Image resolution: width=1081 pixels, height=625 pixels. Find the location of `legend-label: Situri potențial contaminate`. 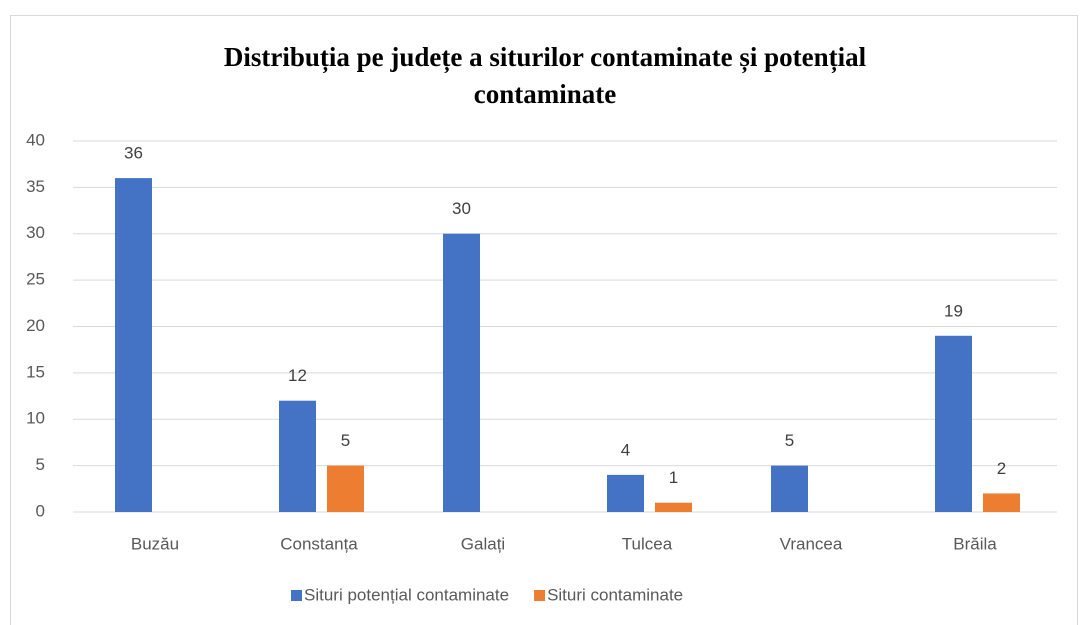

legend-label: Situri potențial contaminate is located at coordinates (406, 594).